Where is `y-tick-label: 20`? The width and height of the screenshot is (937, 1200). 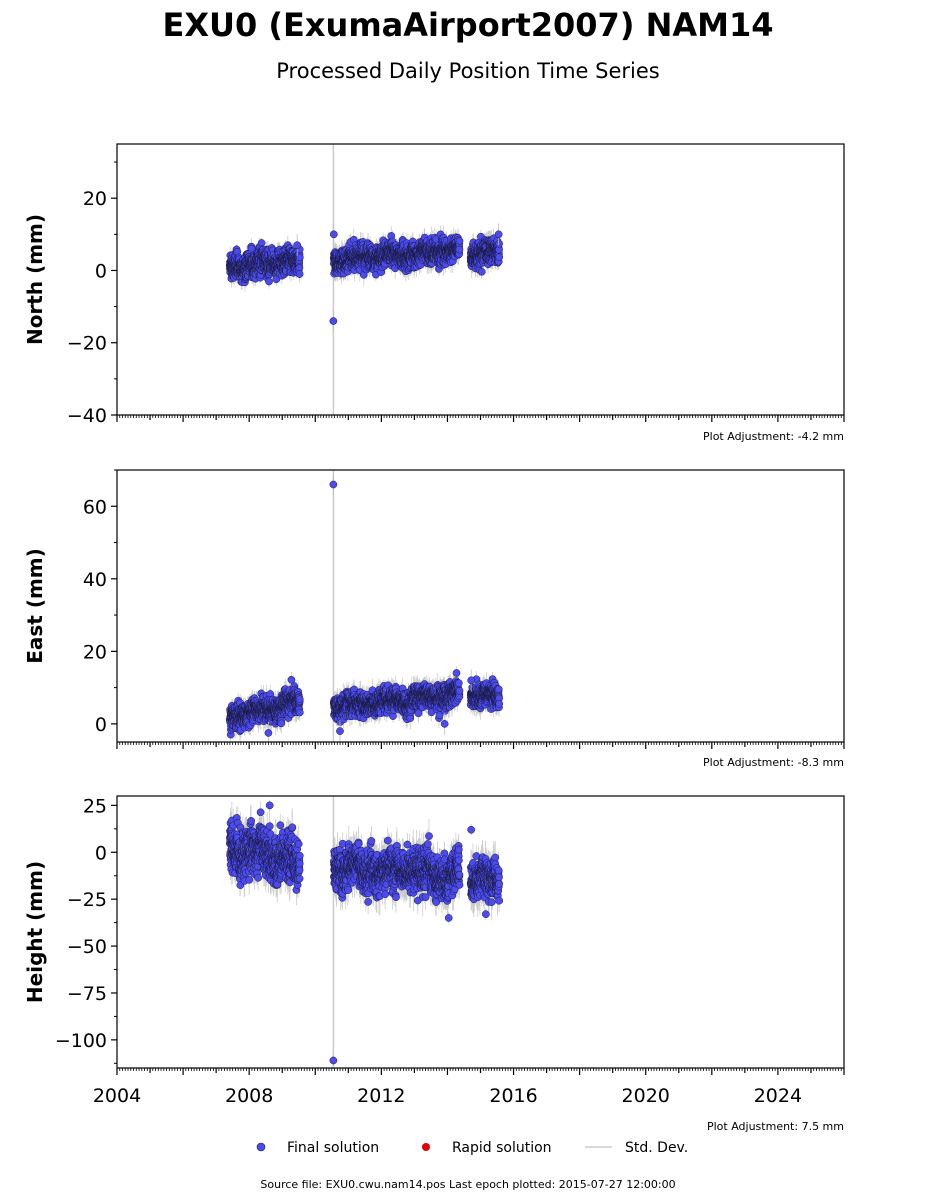
y-tick-label: 20 is located at coordinates (95, 199).